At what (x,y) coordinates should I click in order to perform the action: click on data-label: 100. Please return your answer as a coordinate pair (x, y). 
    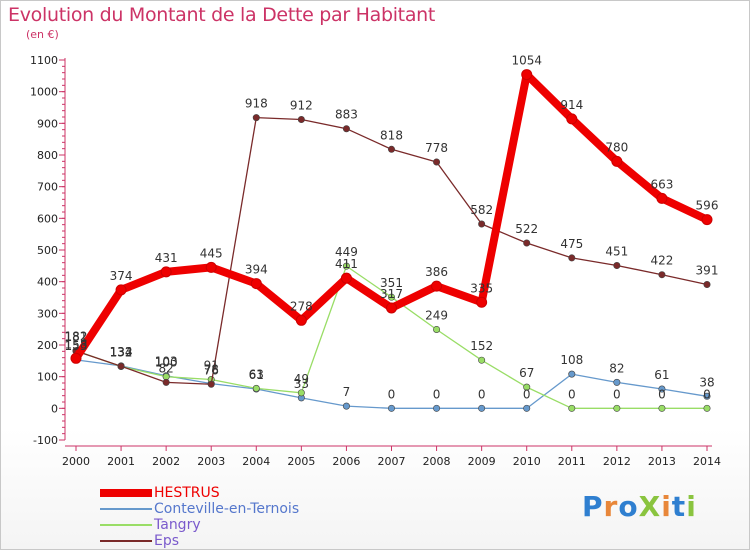
    Looking at the image, I should click on (166, 363).